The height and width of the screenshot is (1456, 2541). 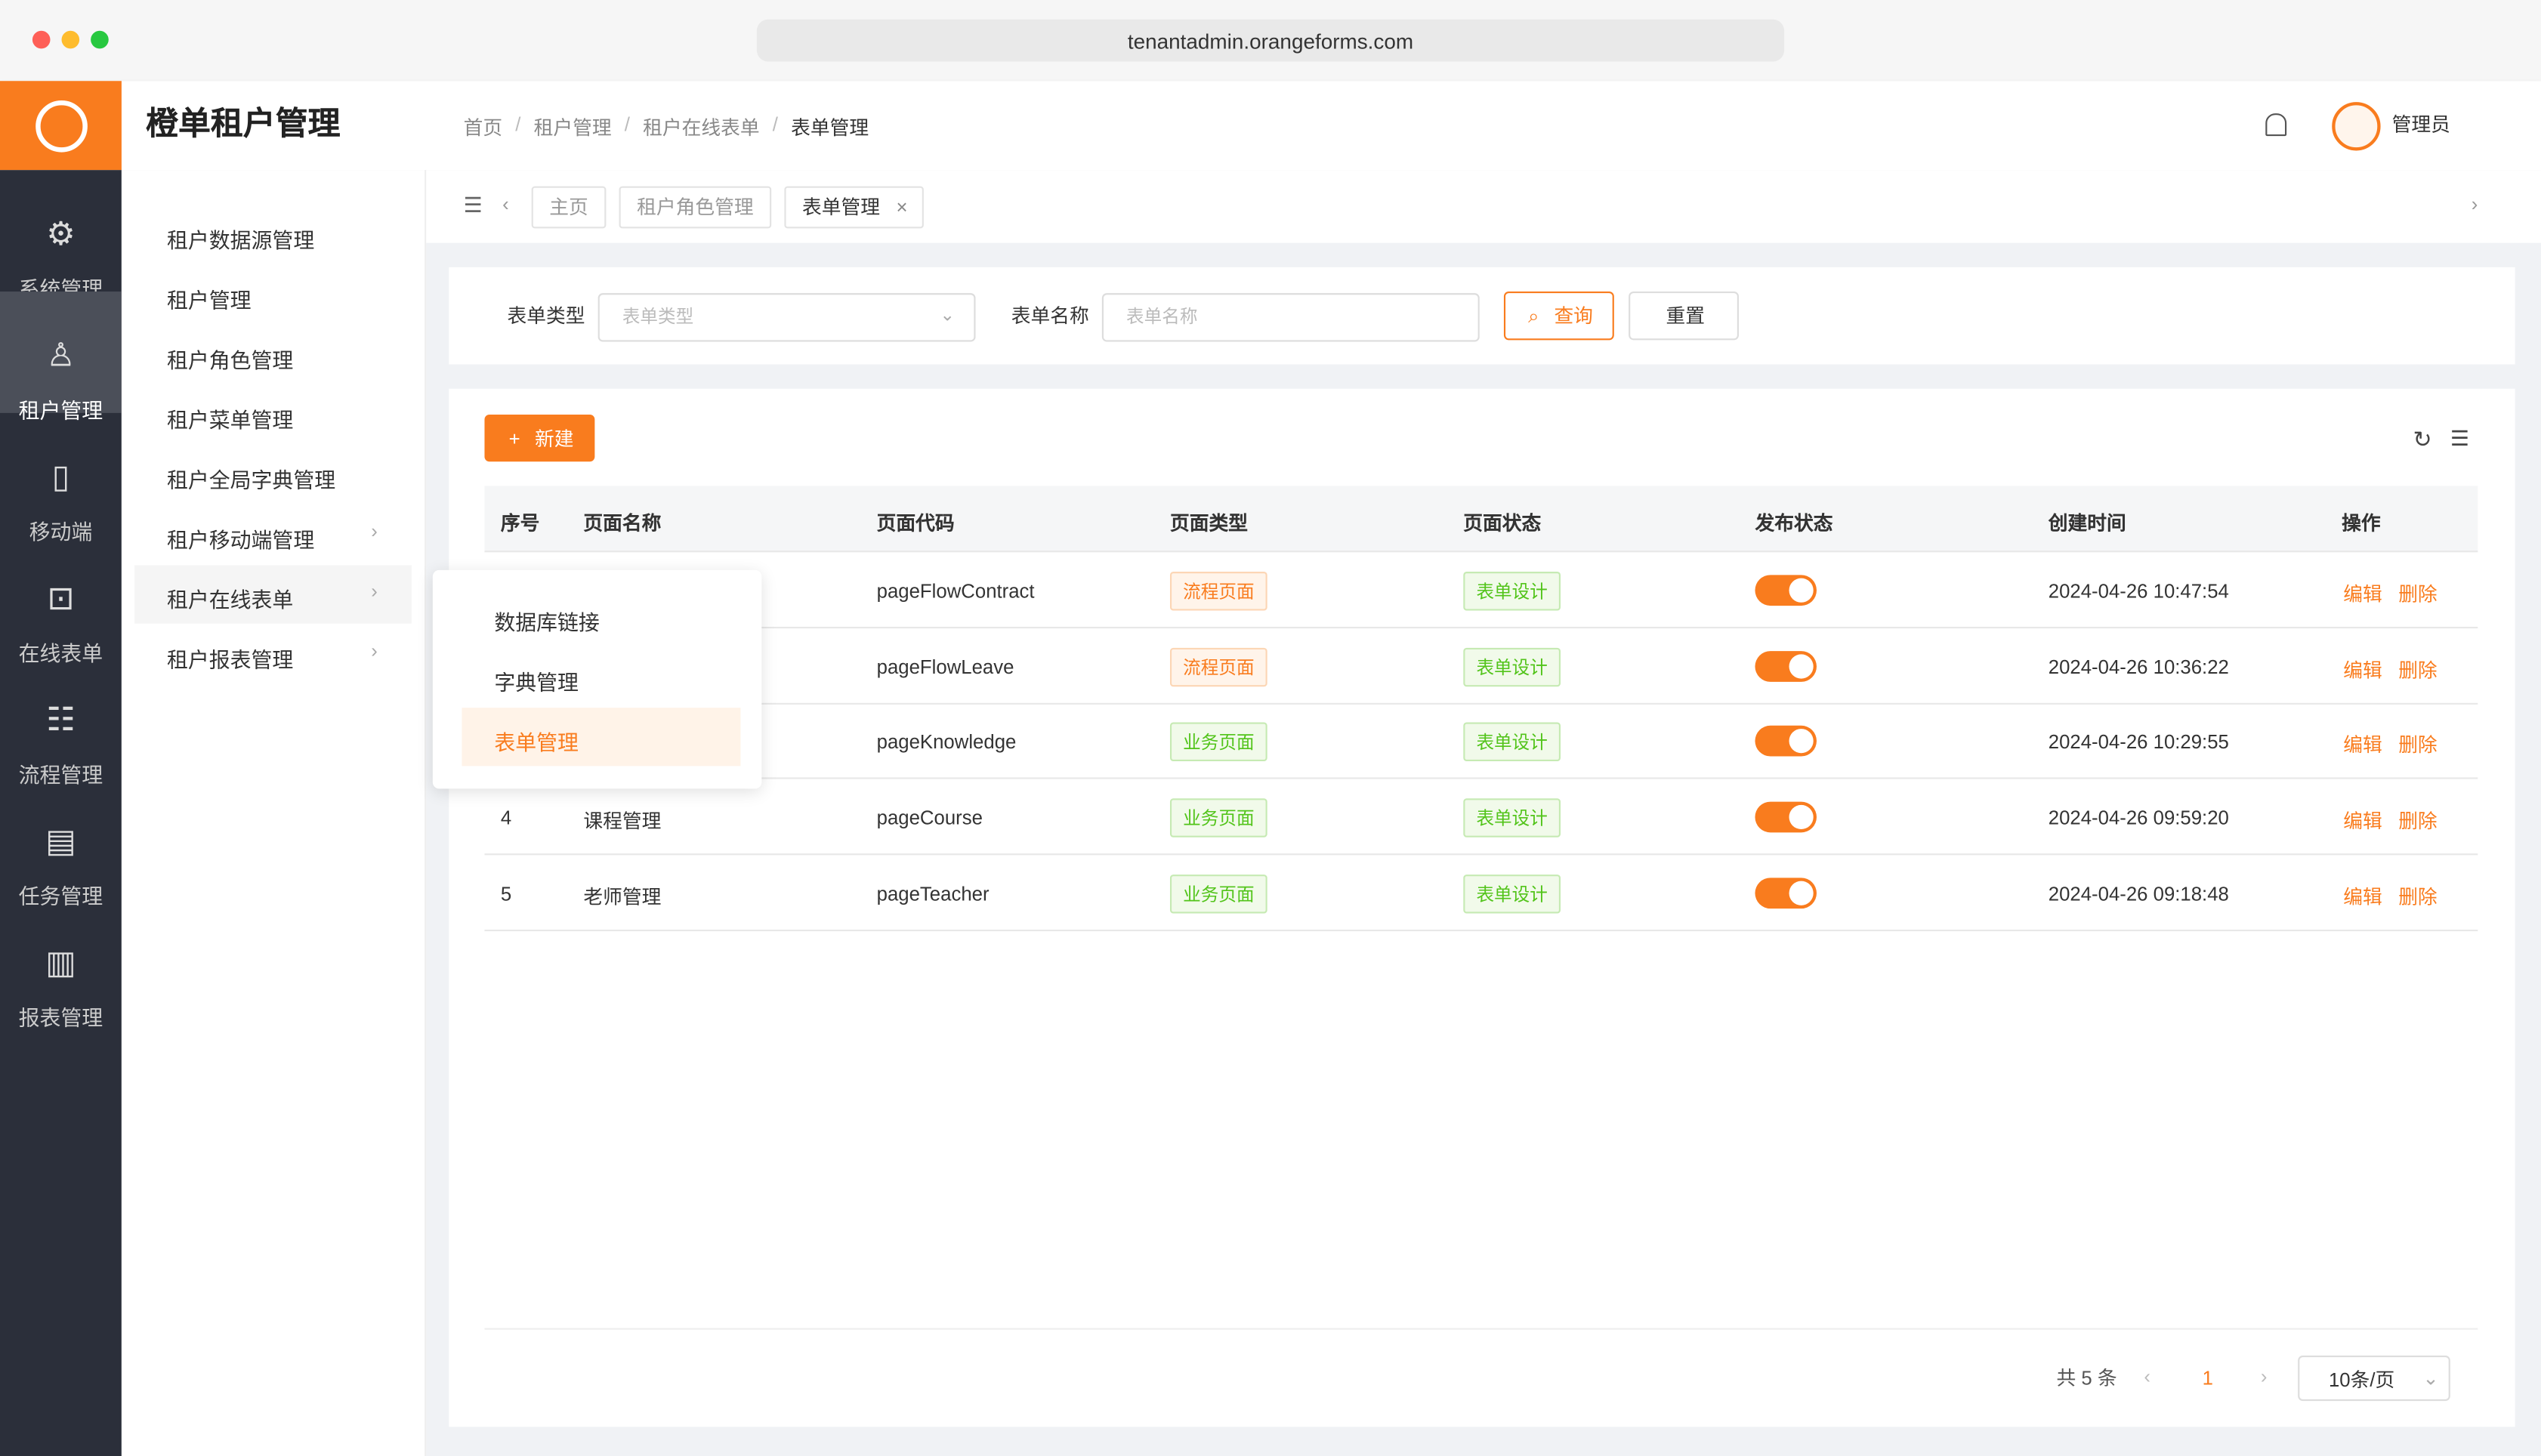 I want to click on label: 租户管理, so click(x=60, y=410).